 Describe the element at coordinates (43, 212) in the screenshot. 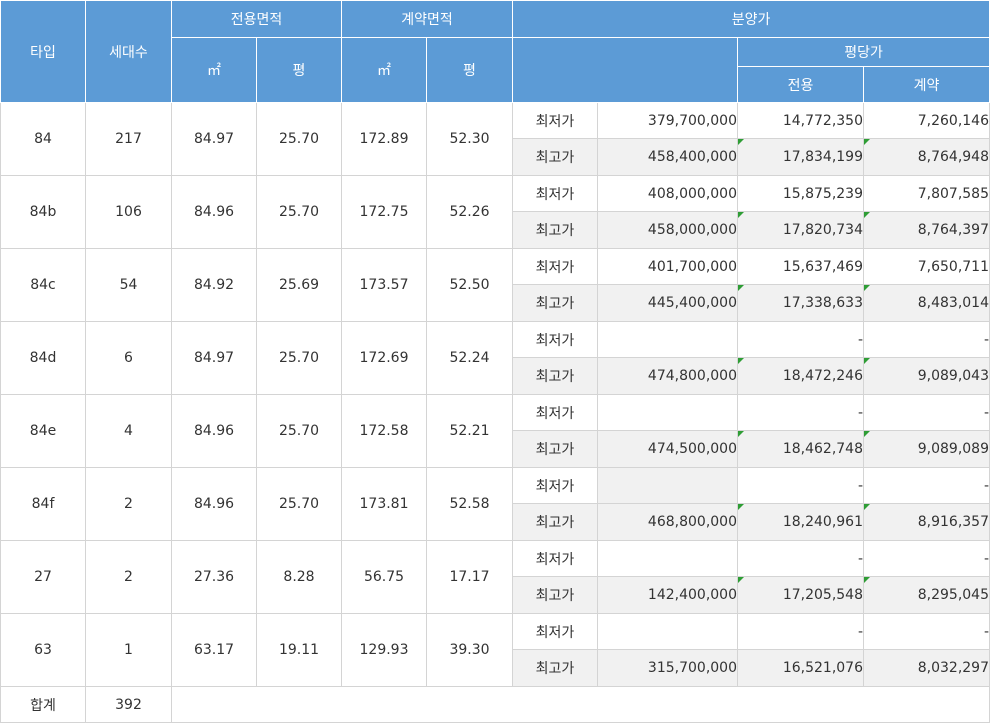

I see `cell-type: 84b` at that location.